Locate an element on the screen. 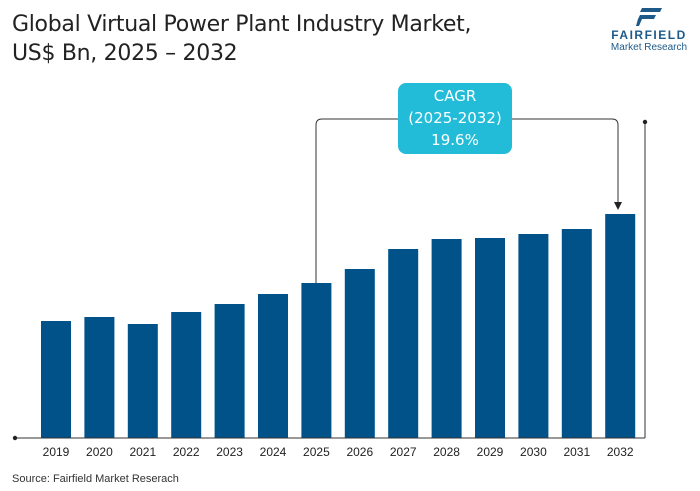  cagr-value: 19.6% is located at coordinates (455, 140).